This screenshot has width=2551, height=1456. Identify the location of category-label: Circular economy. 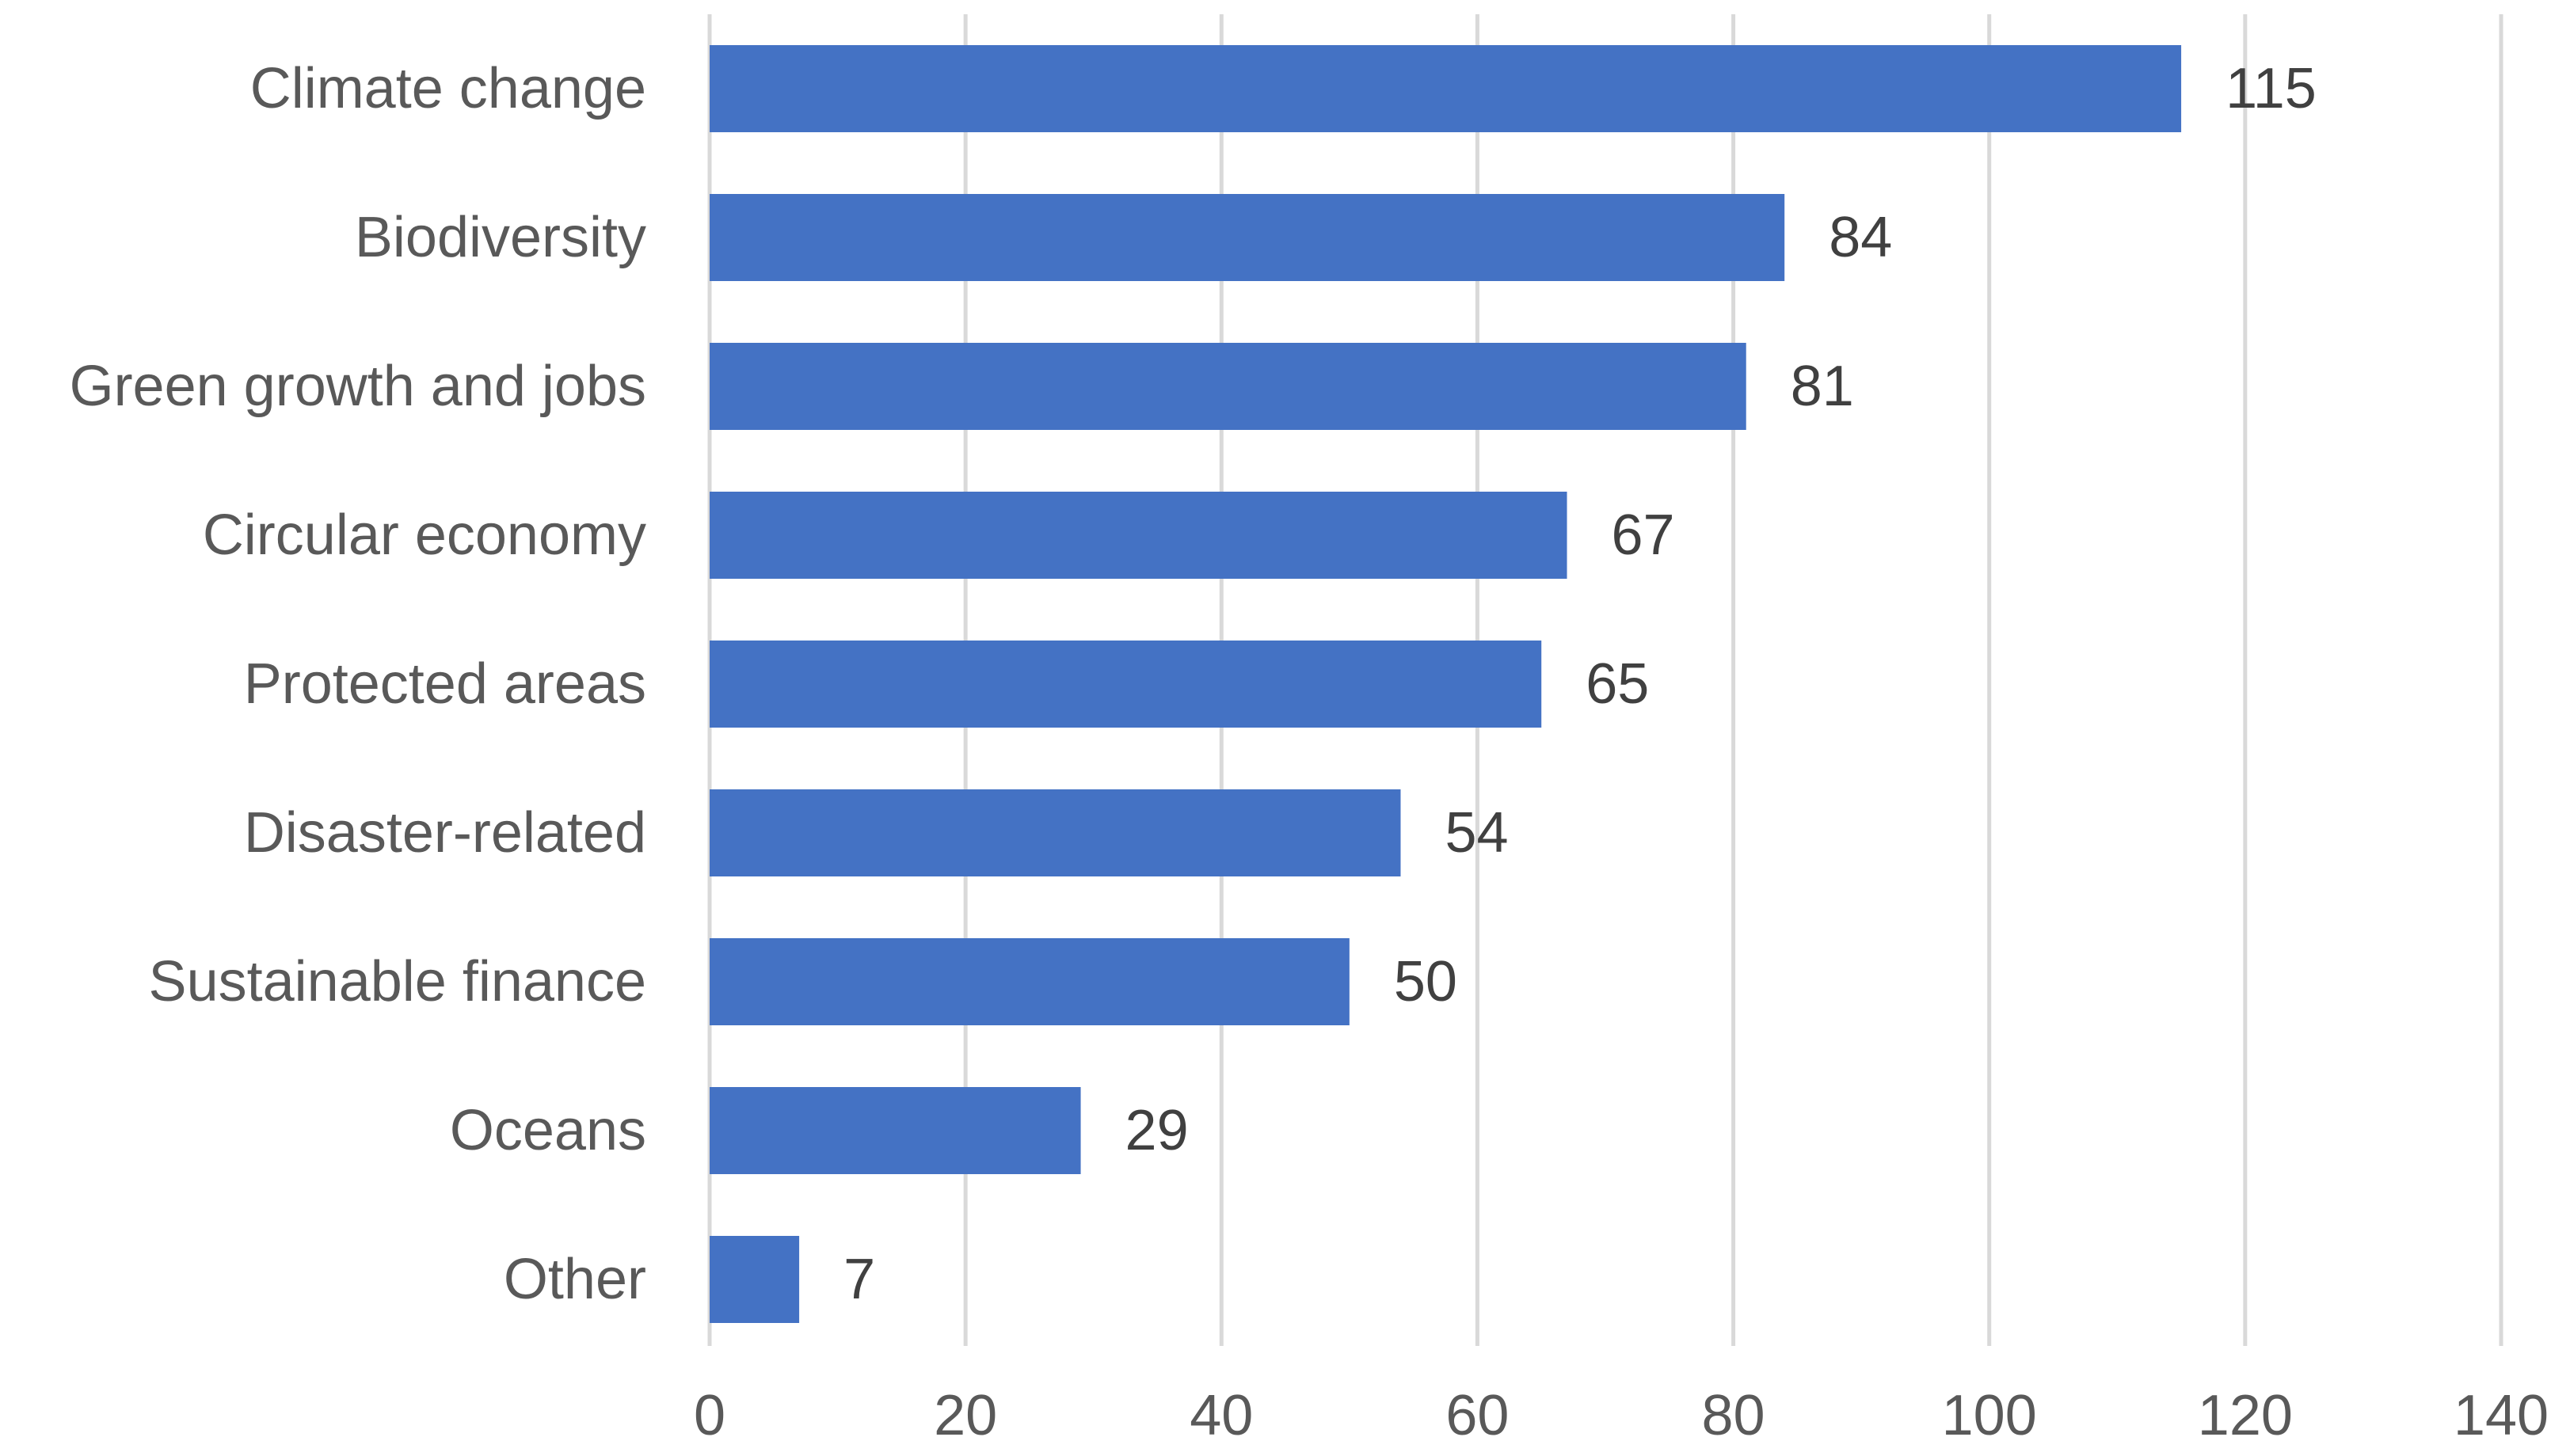
(425, 535).